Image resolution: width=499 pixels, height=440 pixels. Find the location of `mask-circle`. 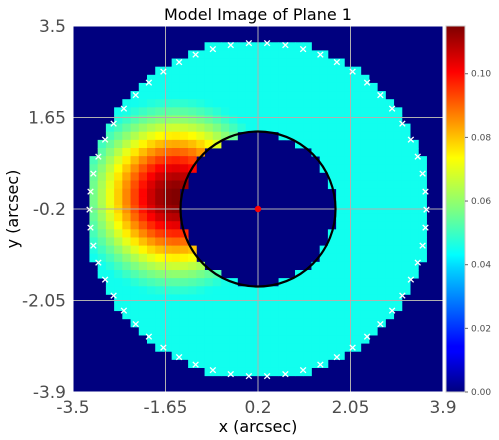

mask-circle is located at coordinates (258, 209).